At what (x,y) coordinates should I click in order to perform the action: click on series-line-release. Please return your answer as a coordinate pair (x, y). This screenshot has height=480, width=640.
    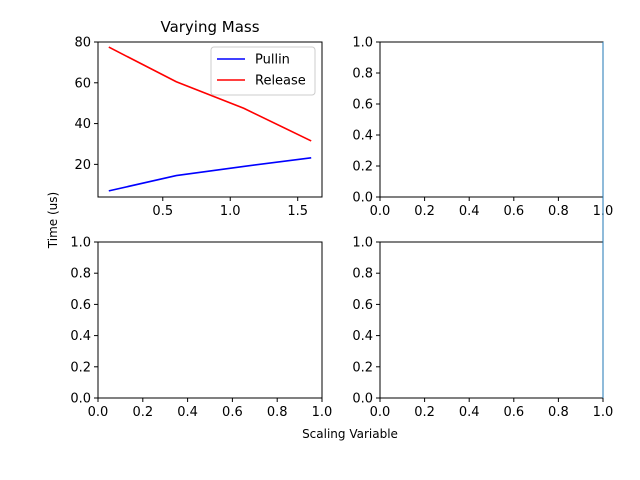
    Looking at the image, I should click on (210, 94).